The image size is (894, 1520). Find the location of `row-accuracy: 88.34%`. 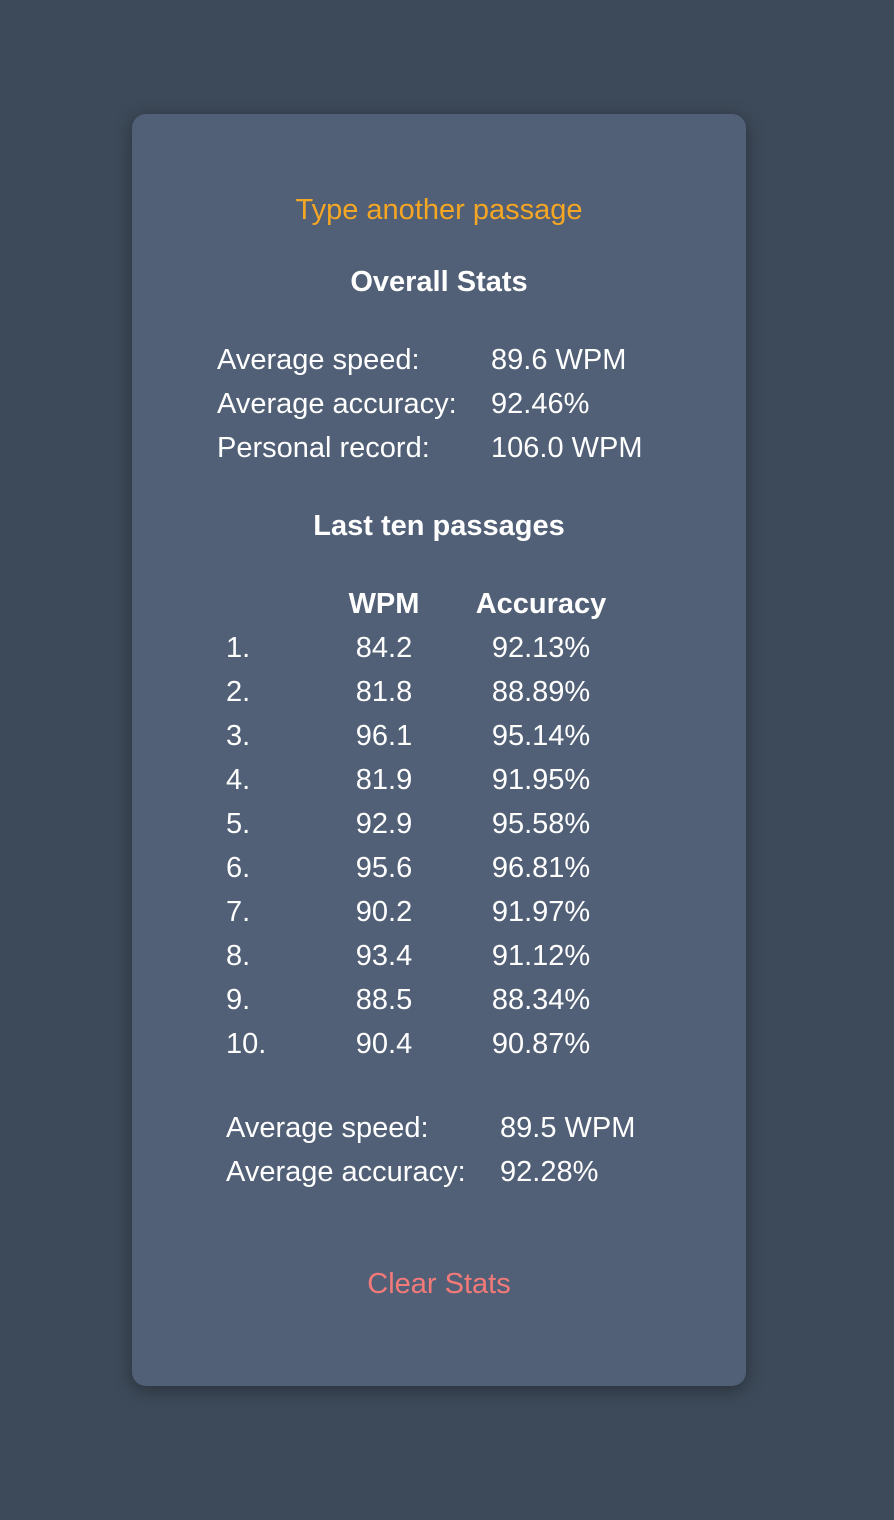

row-accuracy: 88.34% is located at coordinates (541, 1000).